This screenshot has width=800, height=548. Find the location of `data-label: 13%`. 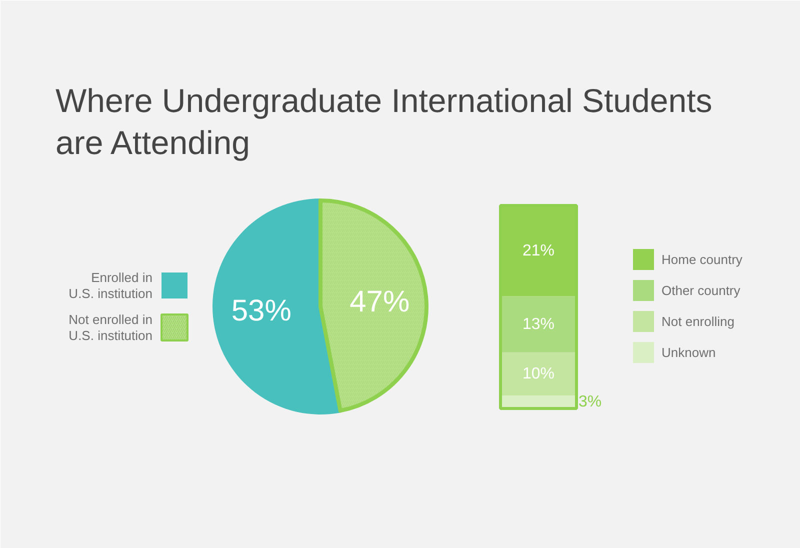

data-label: 13% is located at coordinates (538, 324).